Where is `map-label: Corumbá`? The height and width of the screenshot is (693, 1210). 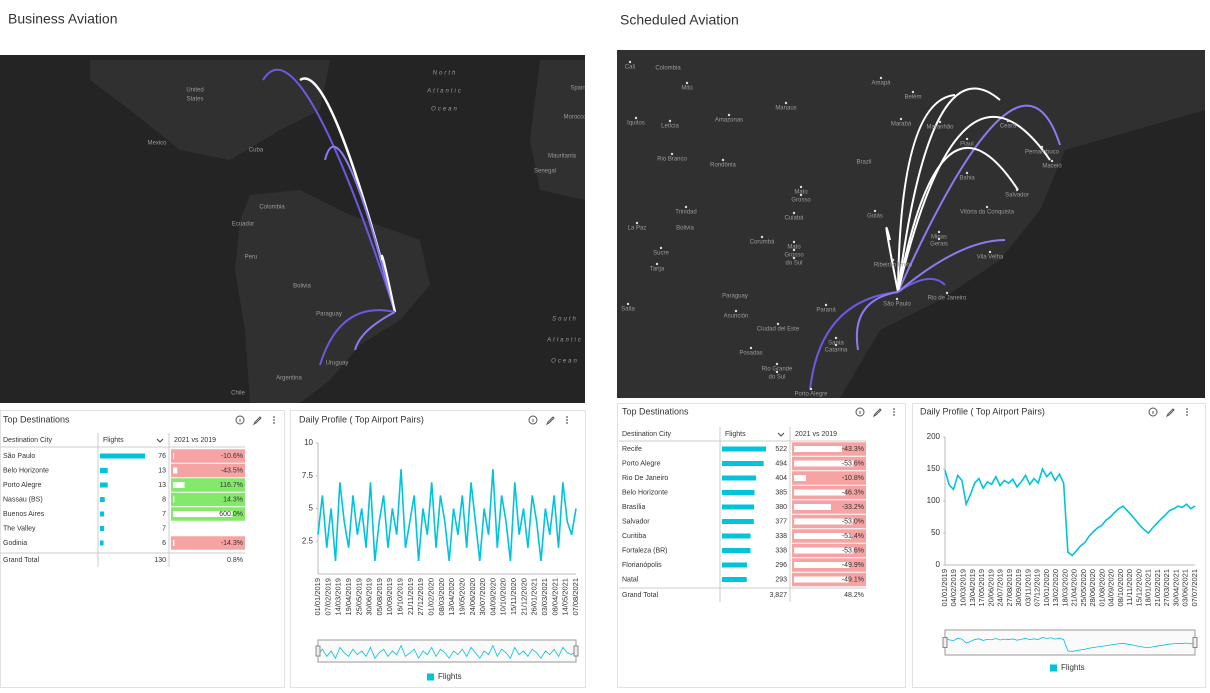 map-label: Corumbá is located at coordinates (762, 243).